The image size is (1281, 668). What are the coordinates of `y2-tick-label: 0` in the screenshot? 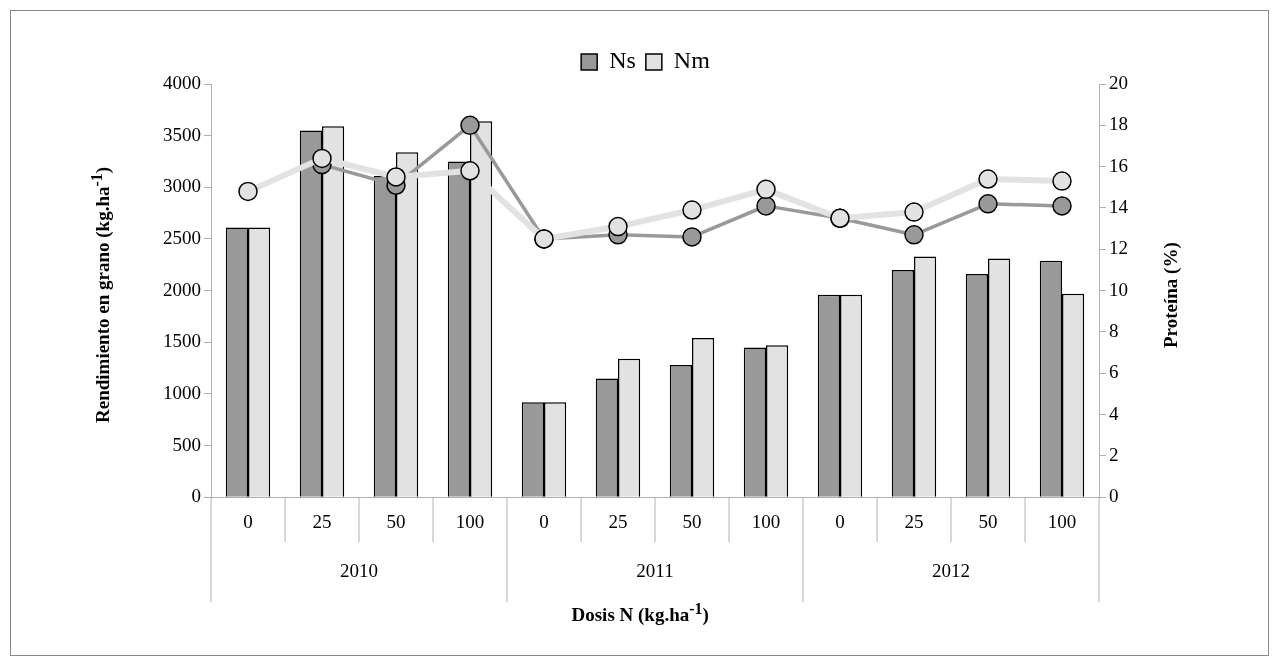 It's located at (1114, 496).